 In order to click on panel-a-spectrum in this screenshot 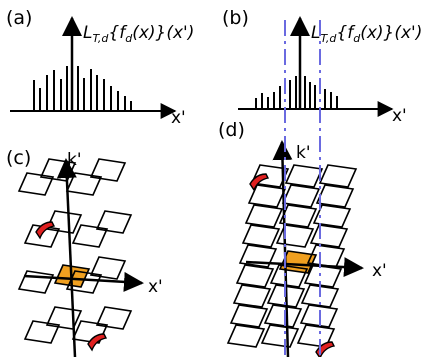, I will do `click(93, 67)`.